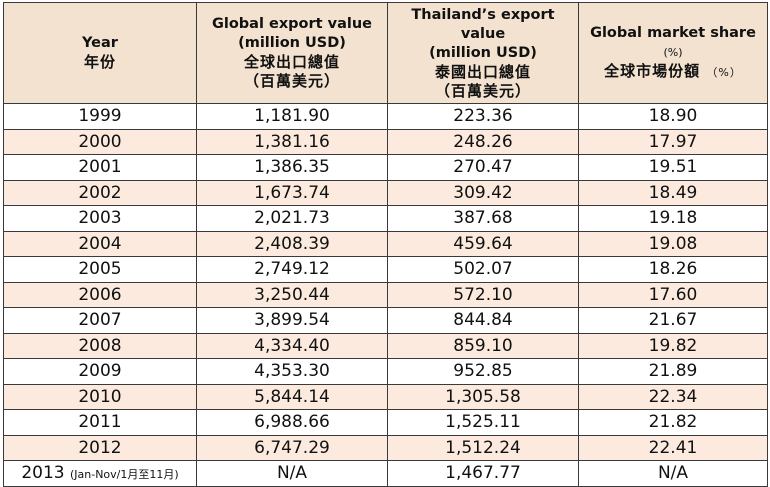 Image resolution: width=770 pixels, height=487 pixels. What do you see at coordinates (100, 422) in the screenshot?
I see `cell-year: 2011` at bounding box center [100, 422].